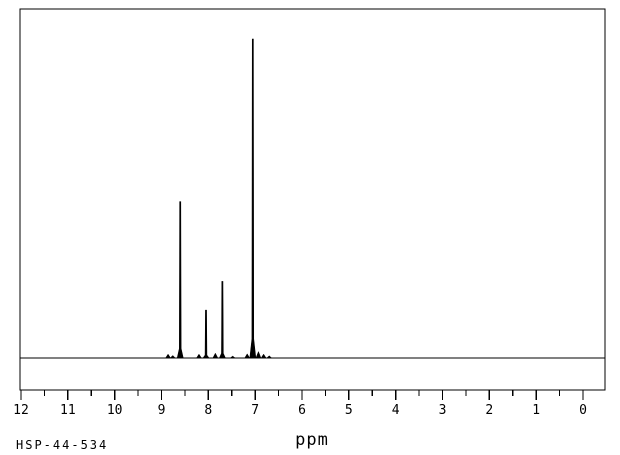 The image size is (620, 455). What do you see at coordinates (312, 440) in the screenshot?
I see `x-axis-label: ppm` at bounding box center [312, 440].